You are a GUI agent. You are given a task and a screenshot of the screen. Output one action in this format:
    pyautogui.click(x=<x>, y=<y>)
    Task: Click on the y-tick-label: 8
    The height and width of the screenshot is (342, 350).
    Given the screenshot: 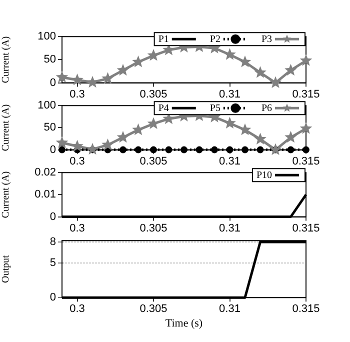 What is the action you would take?
    pyautogui.click(x=53, y=242)
    